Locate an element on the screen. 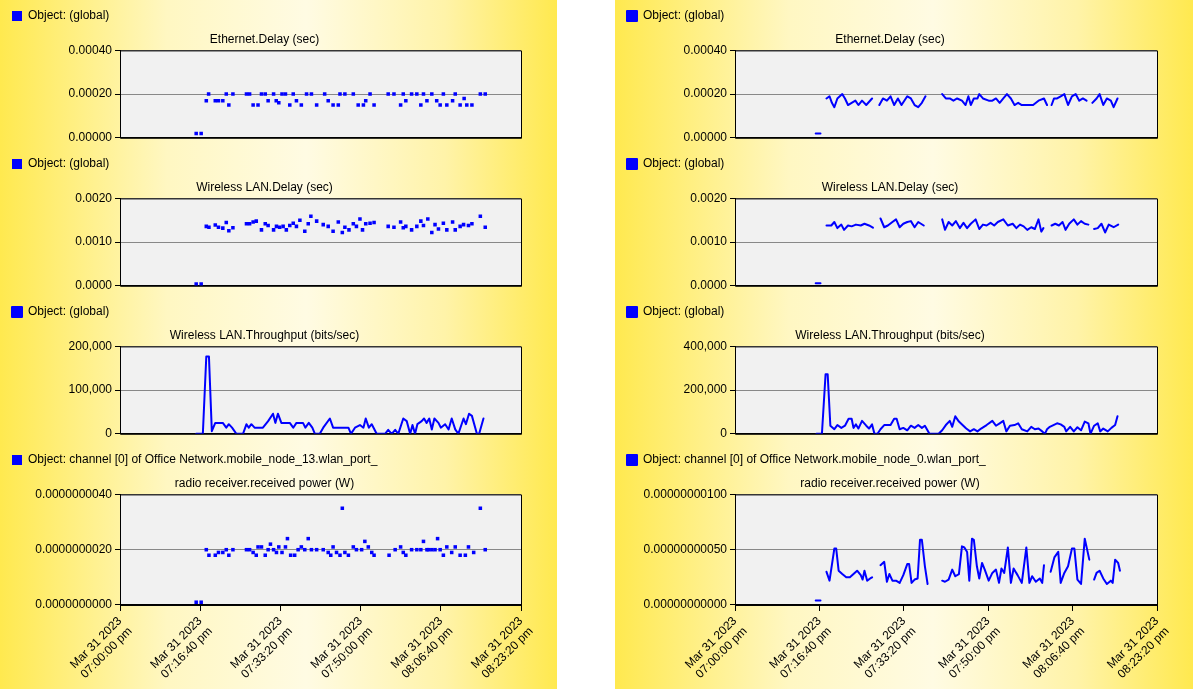 This screenshot has width=1193, height=689. y-tick-label: 0.00000000000 is located at coordinates (685, 604).